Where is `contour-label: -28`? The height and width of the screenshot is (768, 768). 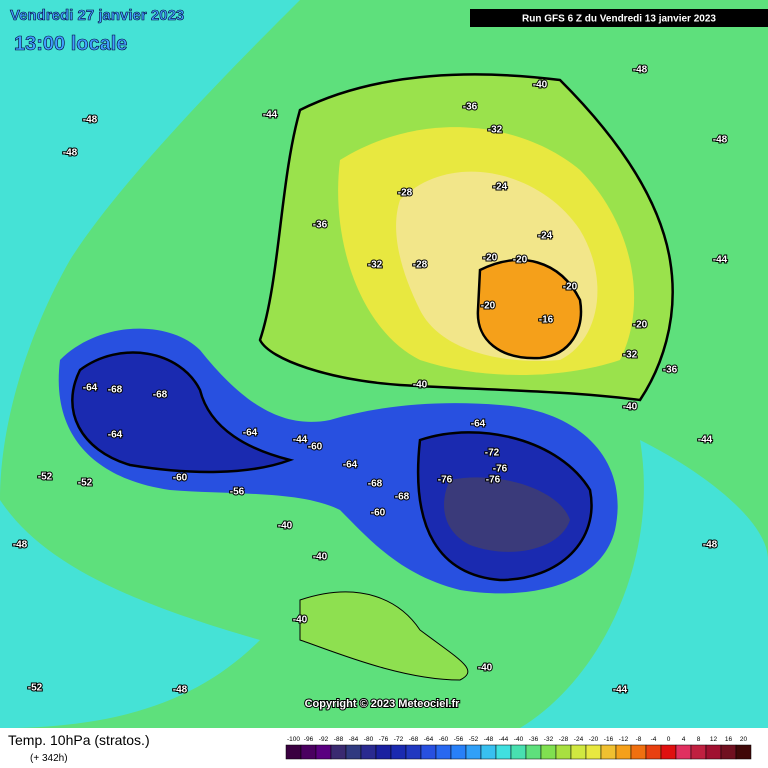
contour-label: -28 is located at coordinates (420, 265).